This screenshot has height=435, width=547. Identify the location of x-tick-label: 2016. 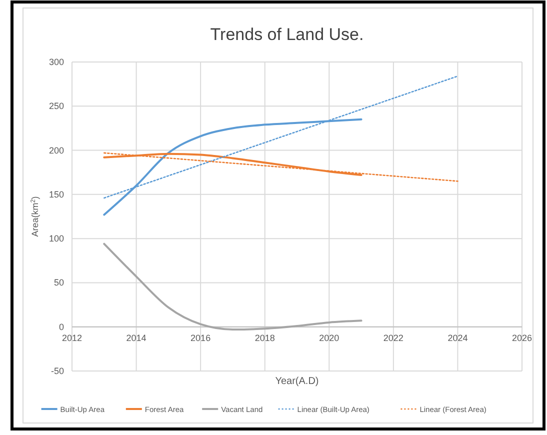
(200, 337).